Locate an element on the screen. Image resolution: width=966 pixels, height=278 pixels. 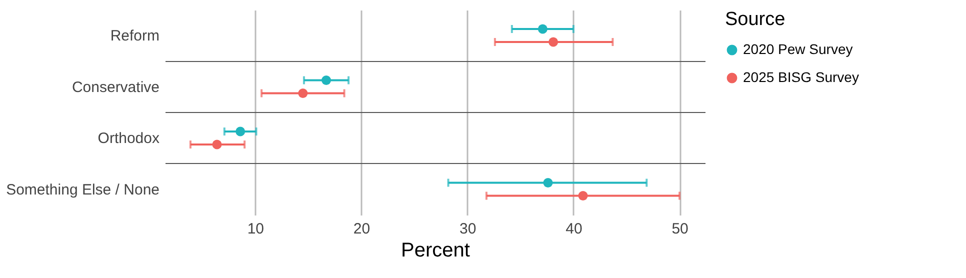
y-tick-label: Reform is located at coordinates (135, 36).